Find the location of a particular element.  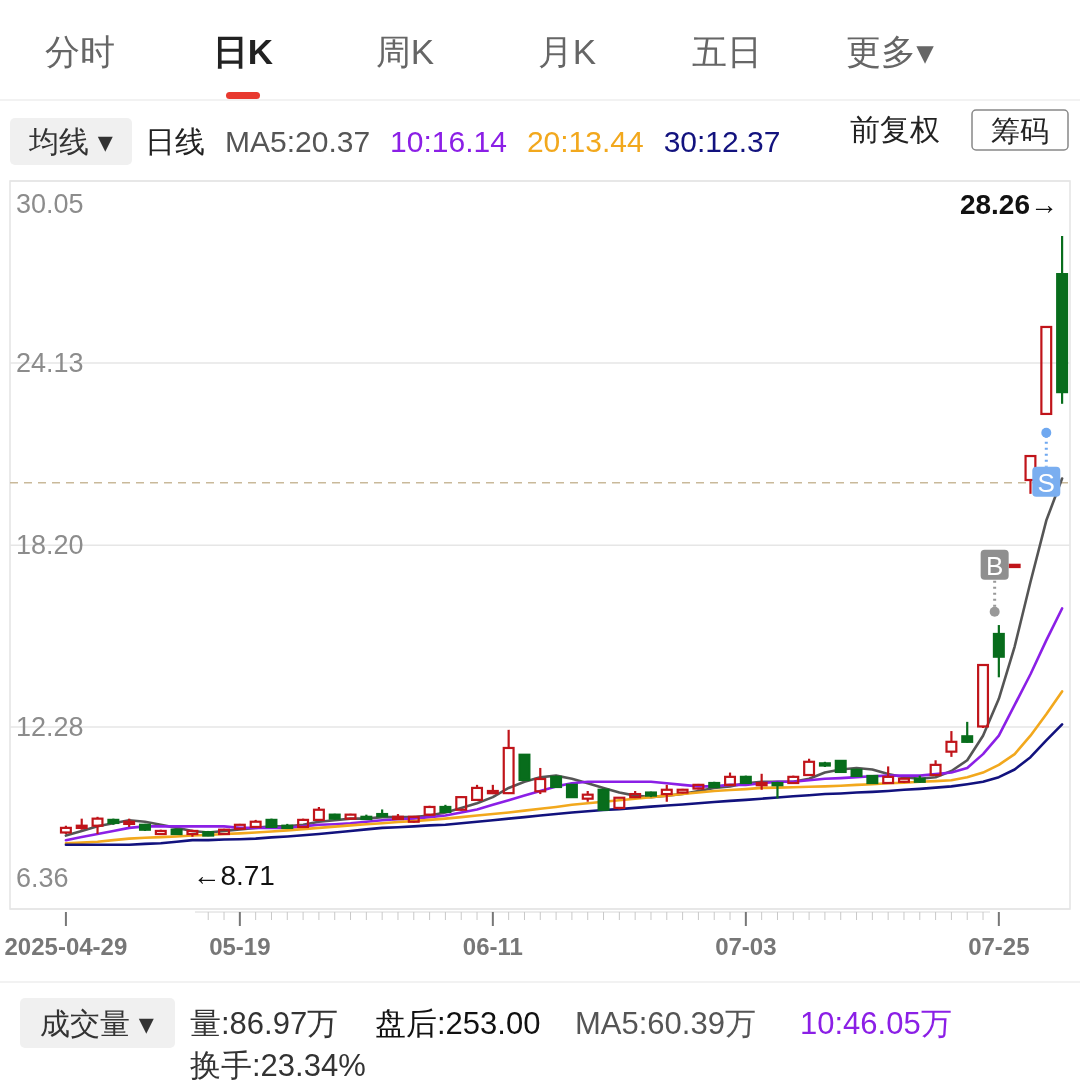

text: 分时 is located at coordinates (80, 51).